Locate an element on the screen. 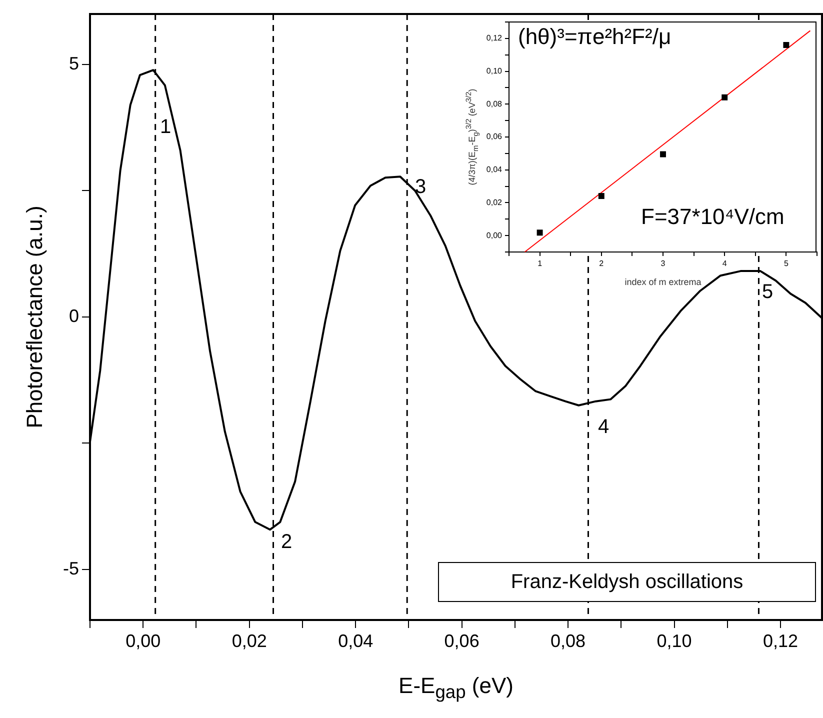 The height and width of the screenshot is (718, 823). y-tick-label: 0,02 is located at coordinates (494, 202).